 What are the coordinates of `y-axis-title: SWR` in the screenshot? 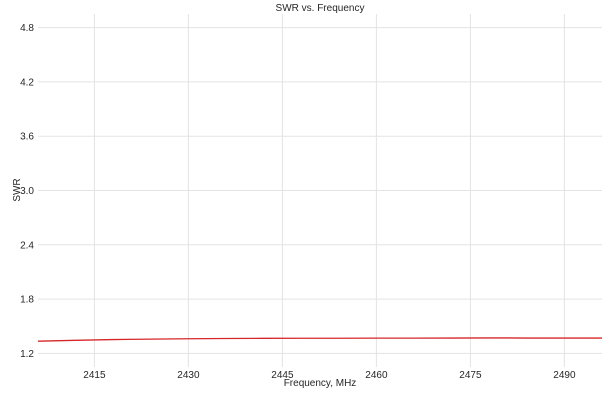 It's located at (17, 189).